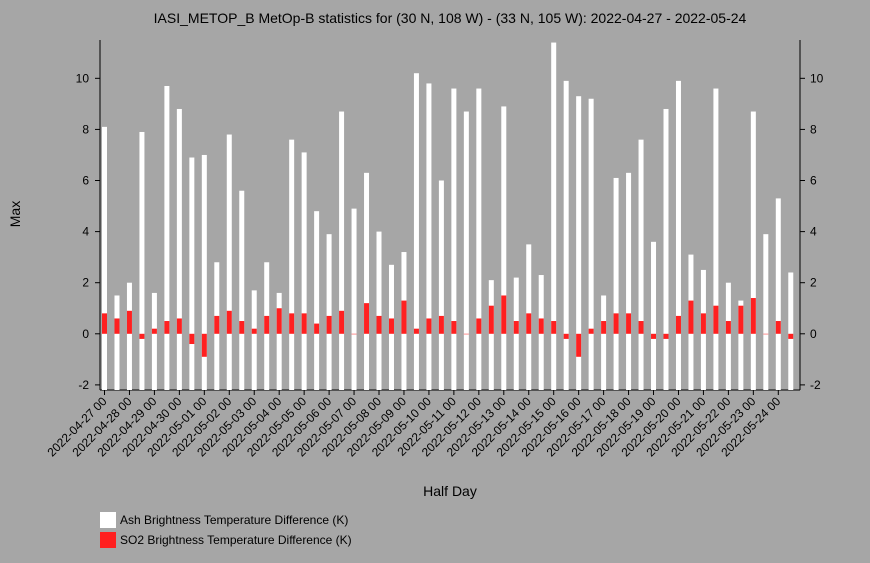 Image resolution: width=870 pixels, height=563 pixels. I want to click on y-tick-label-left: 4, so click(85, 232).